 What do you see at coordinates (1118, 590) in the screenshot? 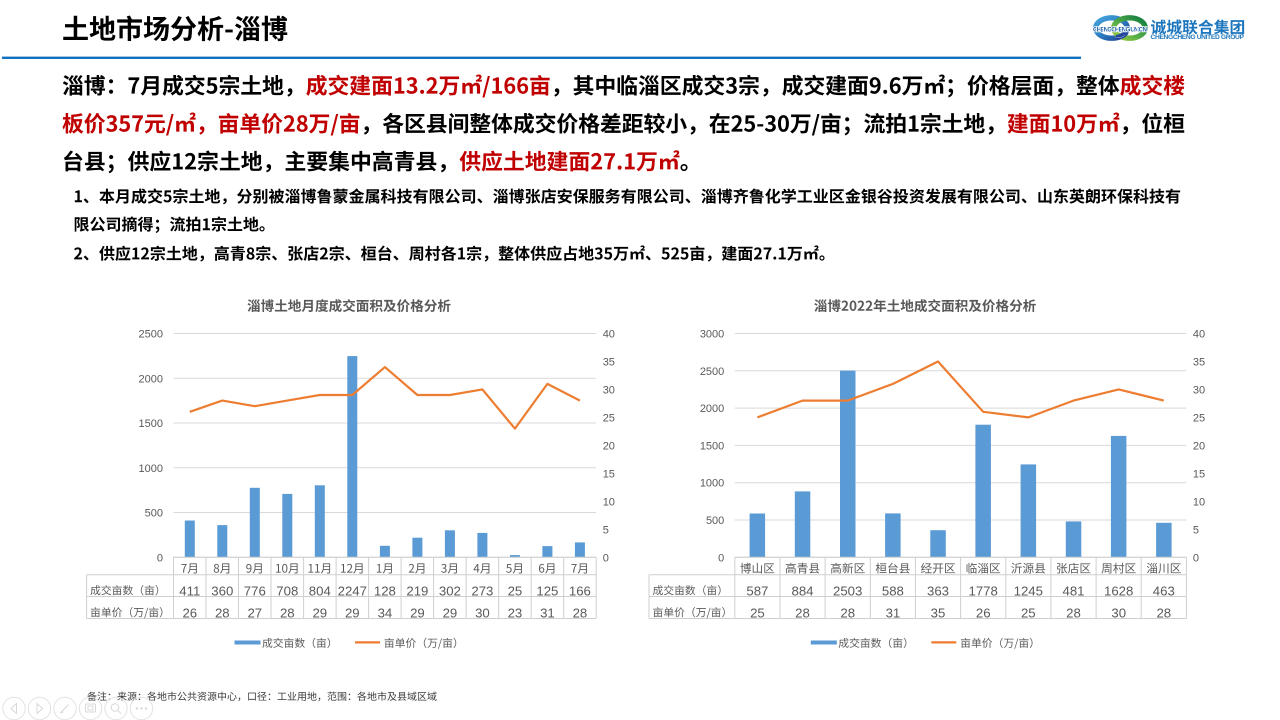
I see `svg-text: 1628` at bounding box center [1118, 590].